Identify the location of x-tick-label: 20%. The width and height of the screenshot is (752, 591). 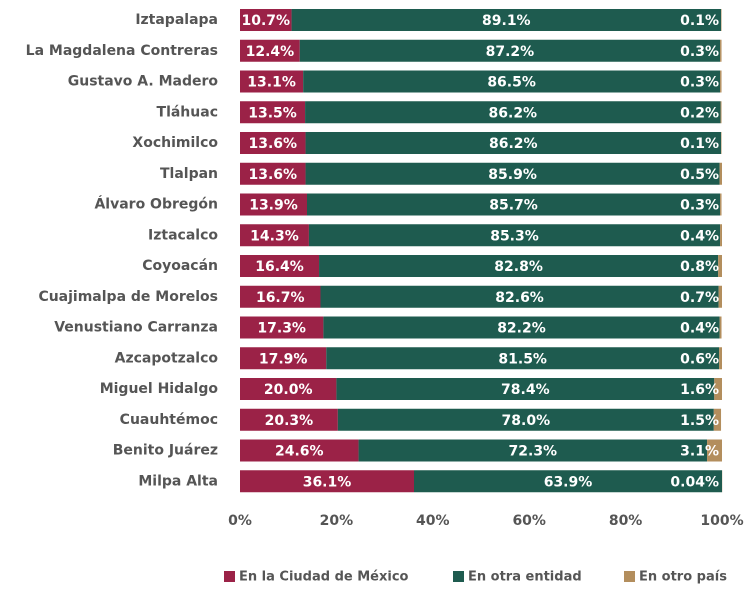
(337, 521).